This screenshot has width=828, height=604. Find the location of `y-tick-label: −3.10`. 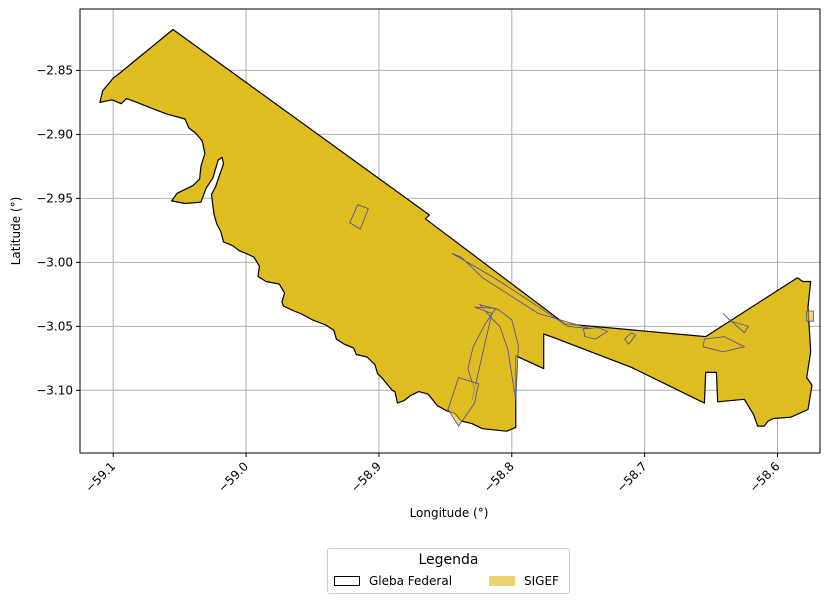

y-tick-label: −3.10 is located at coordinates (54, 390).